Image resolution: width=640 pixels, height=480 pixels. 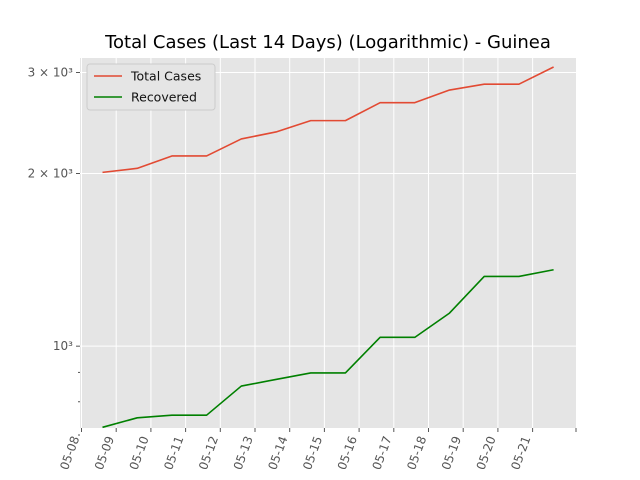 What do you see at coordinates (51, 174) in the screenshot?
I see `y-tick-label: 2 × 10³` at bounding box center [51, 174].